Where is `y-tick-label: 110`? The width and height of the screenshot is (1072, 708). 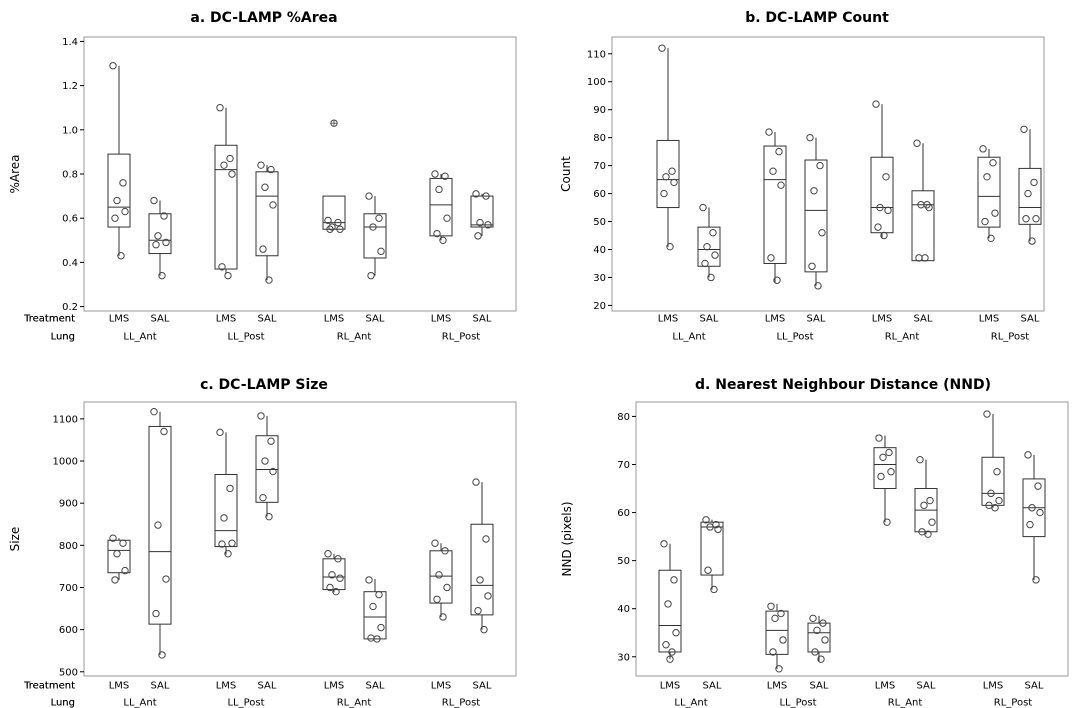 y-tick-label: 110 is located at coordinates (596, 54).